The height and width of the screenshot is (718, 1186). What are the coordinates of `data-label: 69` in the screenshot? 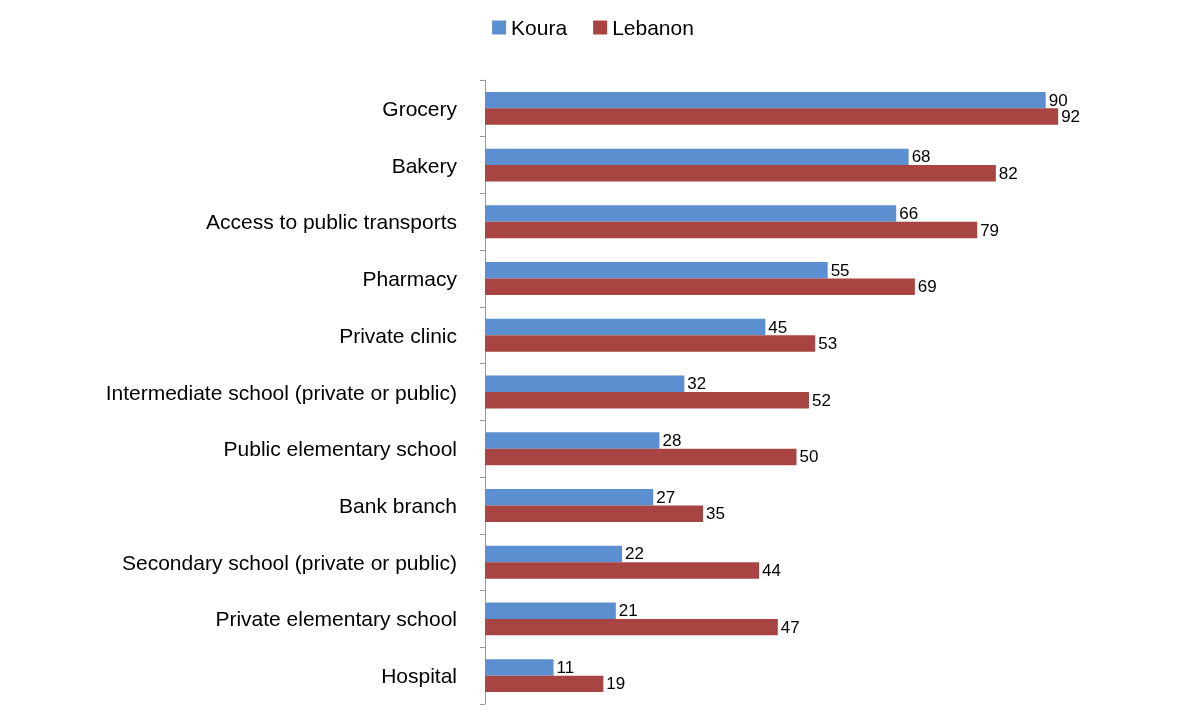 It's located at (927, 287).